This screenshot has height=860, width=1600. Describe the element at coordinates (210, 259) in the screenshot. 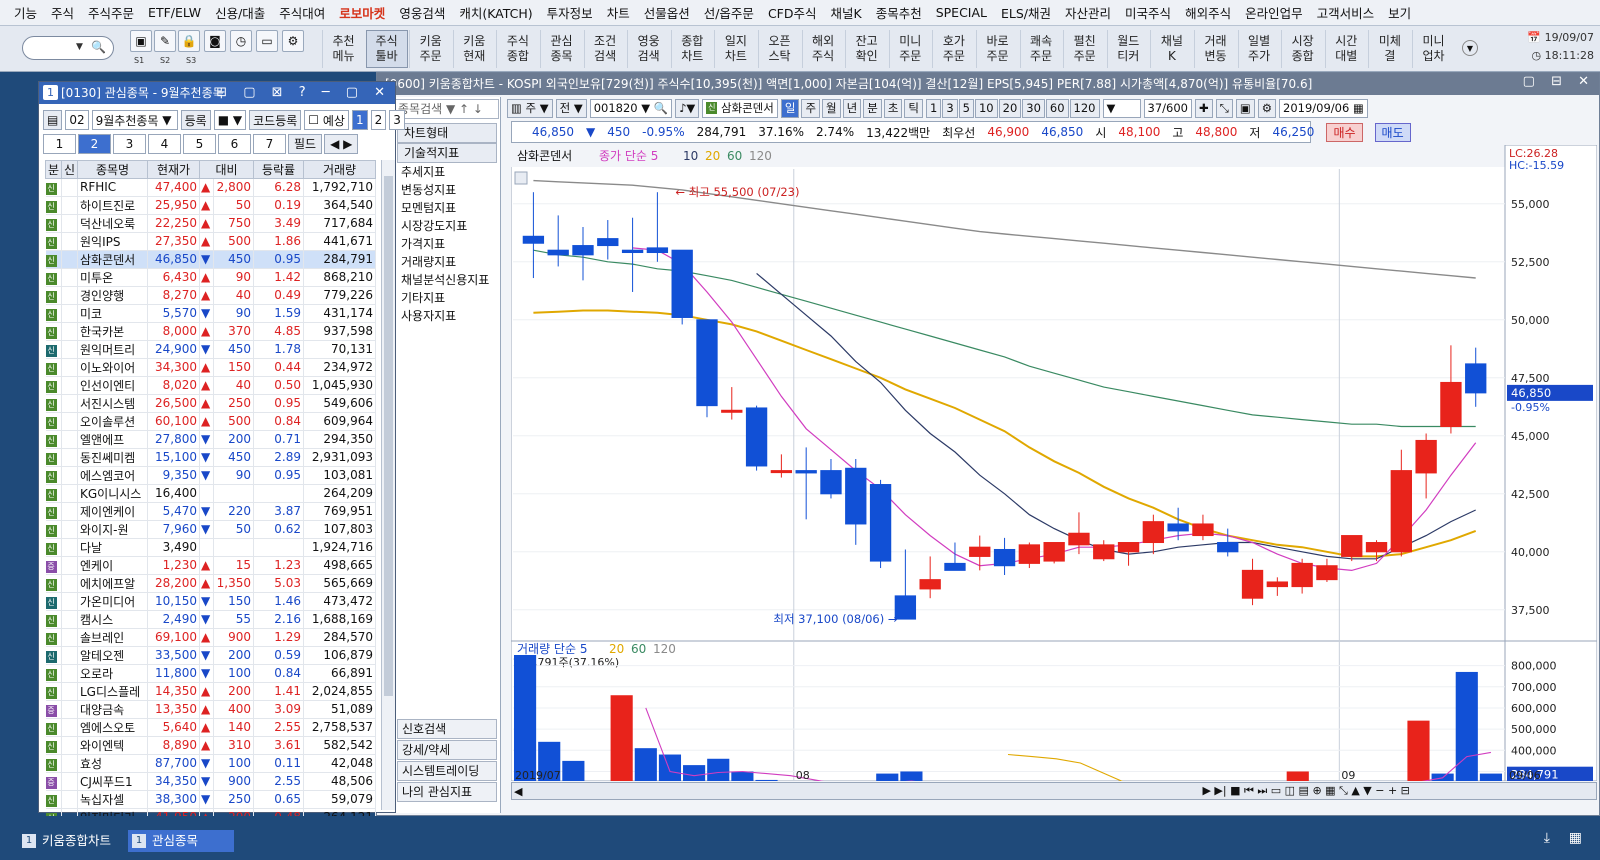

I see `watchlist-row: 신 삼화콘덴서 46,850 ▼ 450 0.95 284,791` at that location.